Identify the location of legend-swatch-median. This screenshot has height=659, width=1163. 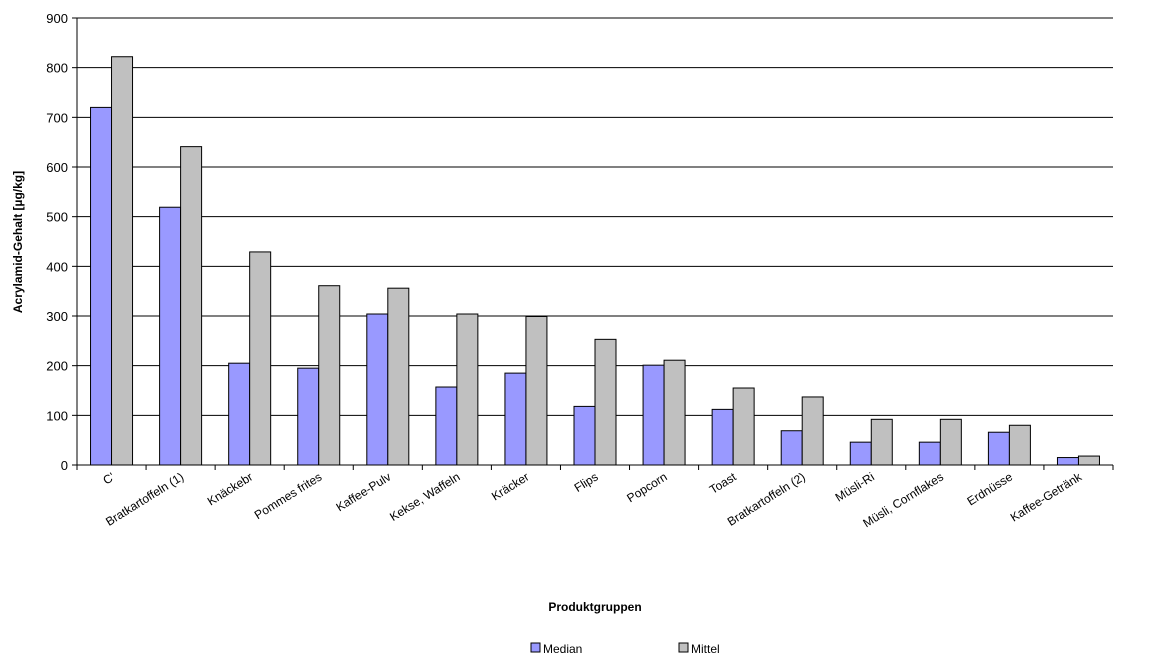
(535, 647).